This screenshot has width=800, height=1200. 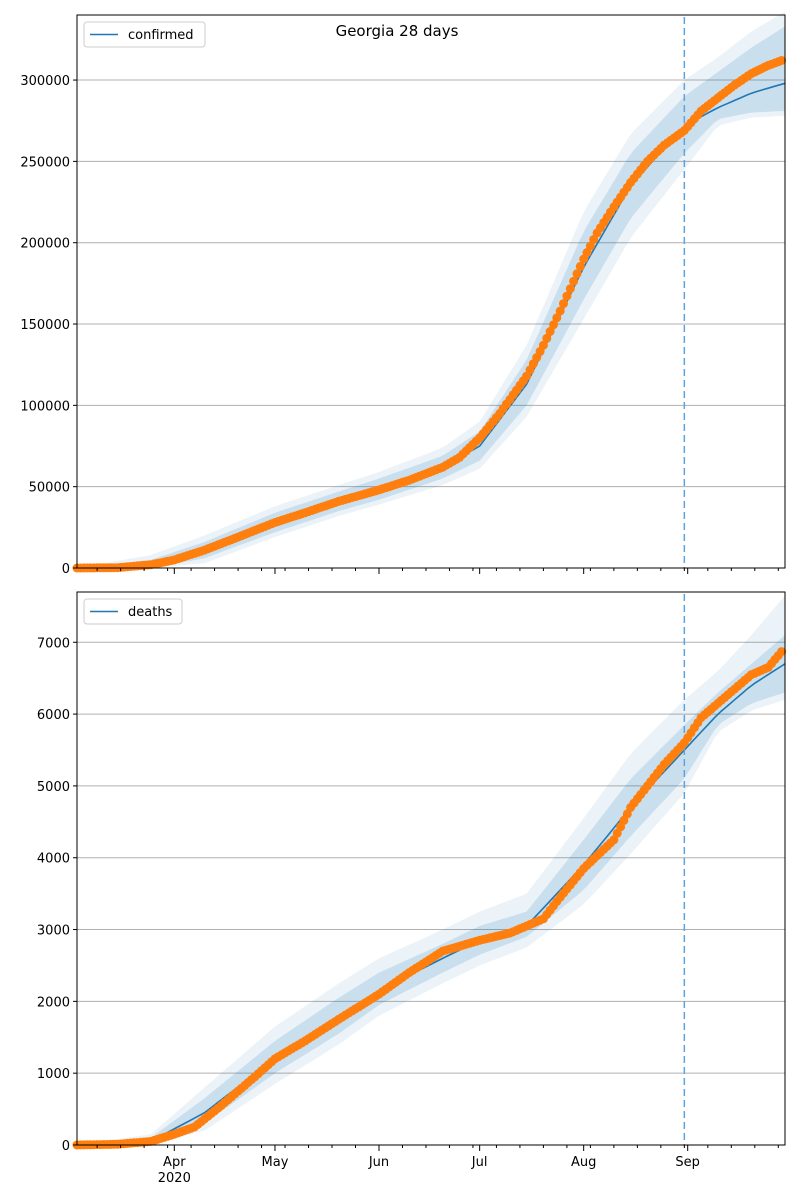 I want to click on x-tick-label: Jul, so click(x=479, y=1162).